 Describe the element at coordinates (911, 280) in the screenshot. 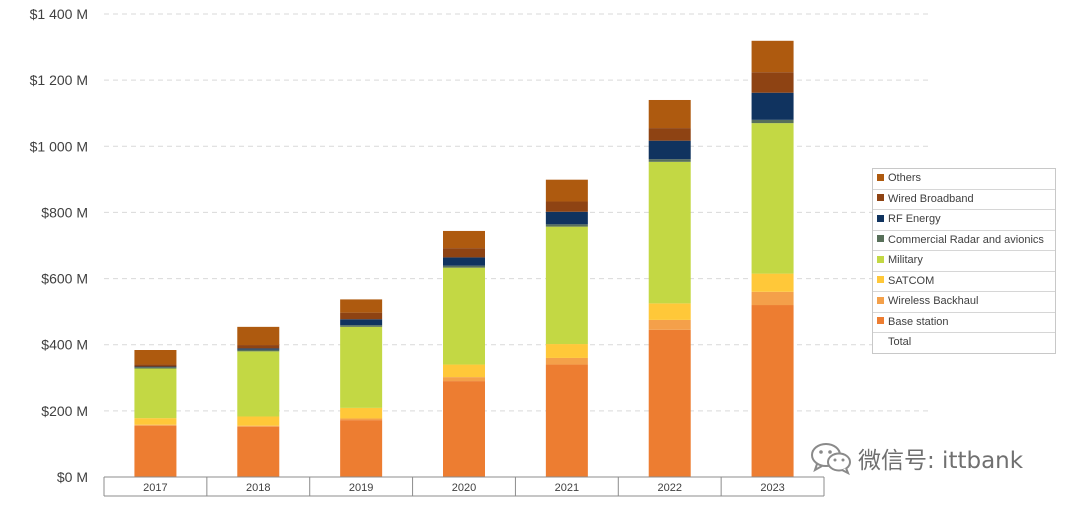

I see `legend-label: SATCOM` at that location.